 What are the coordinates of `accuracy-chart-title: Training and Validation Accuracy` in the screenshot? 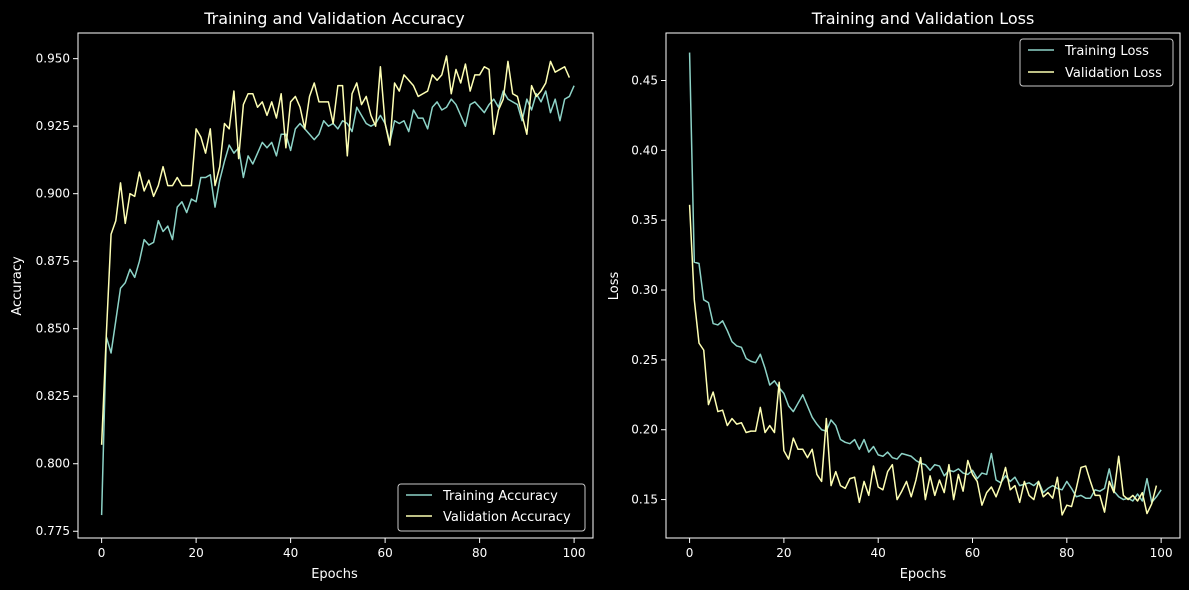 It's located at (334, 18).